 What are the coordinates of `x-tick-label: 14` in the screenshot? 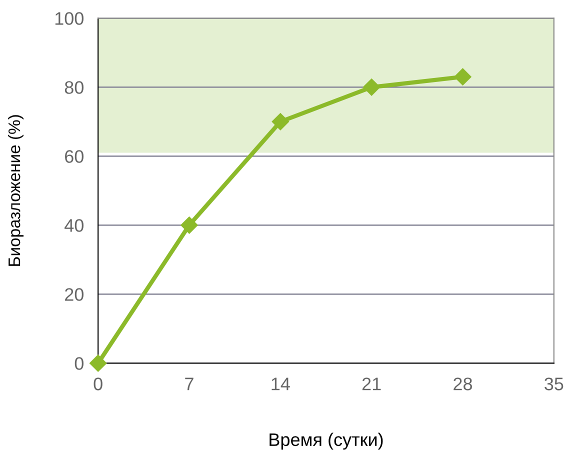 It's located at (281, 384).